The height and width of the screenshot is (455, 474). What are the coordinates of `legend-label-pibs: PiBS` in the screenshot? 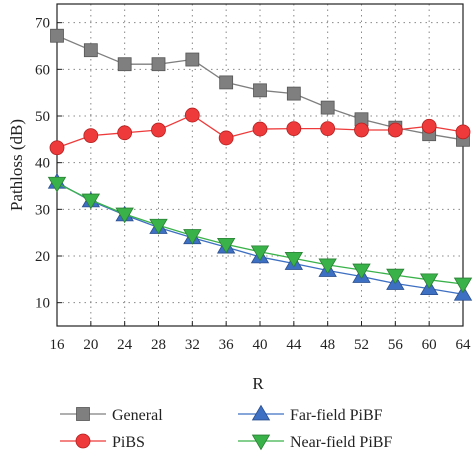 It's located at (128, 442).